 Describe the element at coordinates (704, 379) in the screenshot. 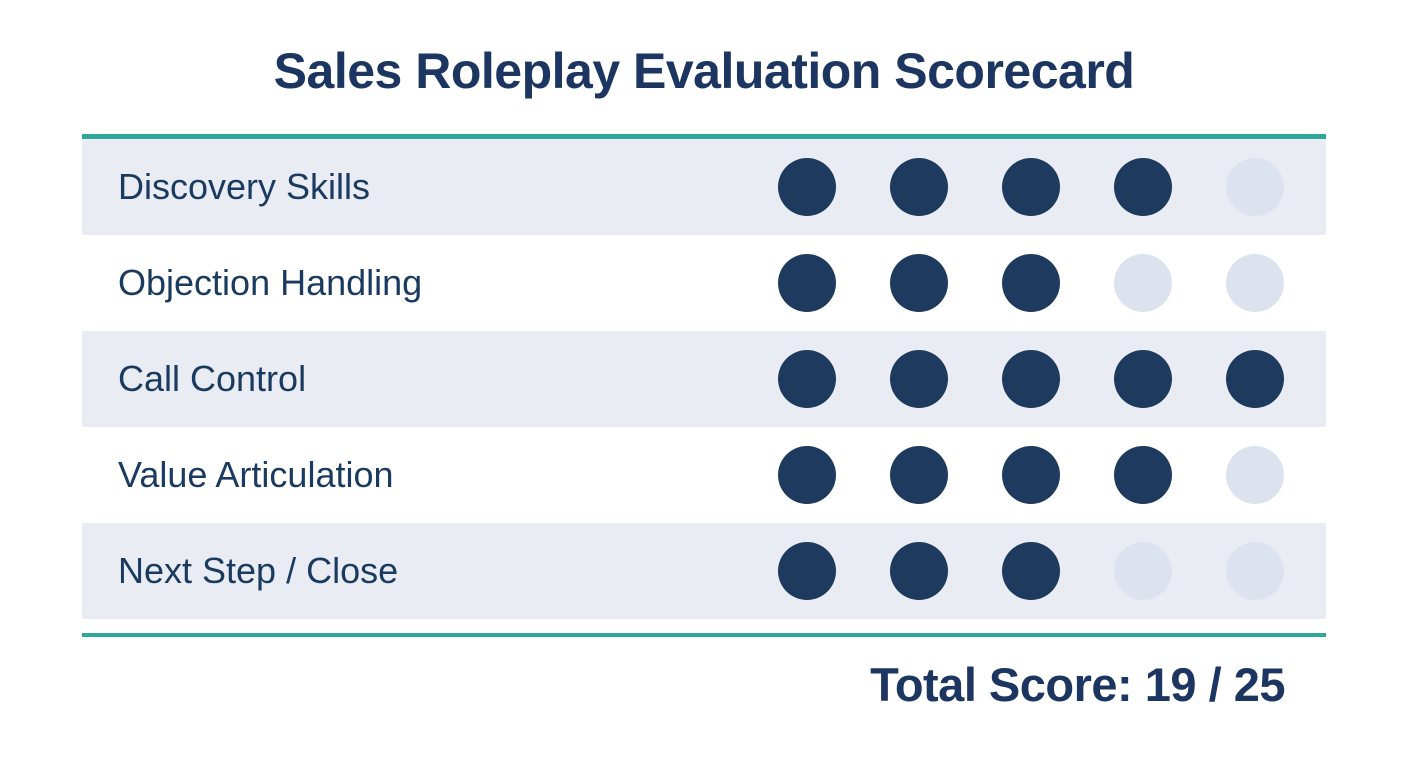

I see `scorecard-row: Call Control` at that location.